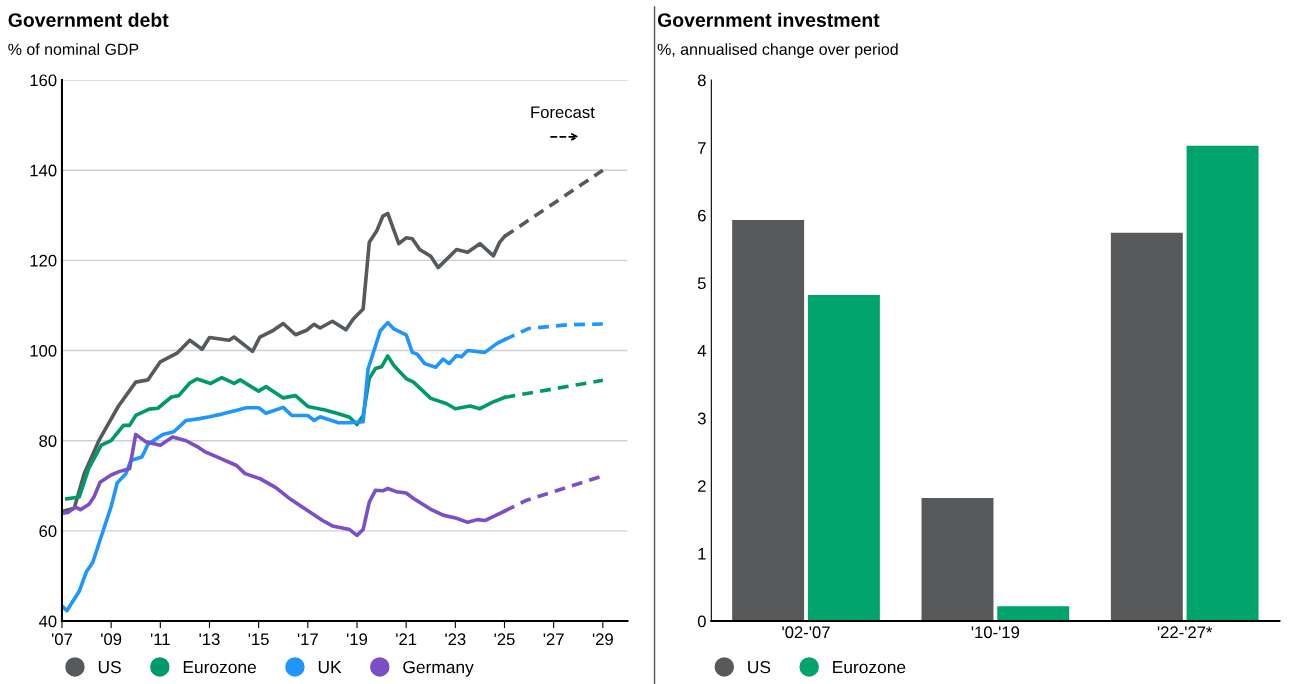  I want to click on x-tick-label: '13, so click(209, 639).